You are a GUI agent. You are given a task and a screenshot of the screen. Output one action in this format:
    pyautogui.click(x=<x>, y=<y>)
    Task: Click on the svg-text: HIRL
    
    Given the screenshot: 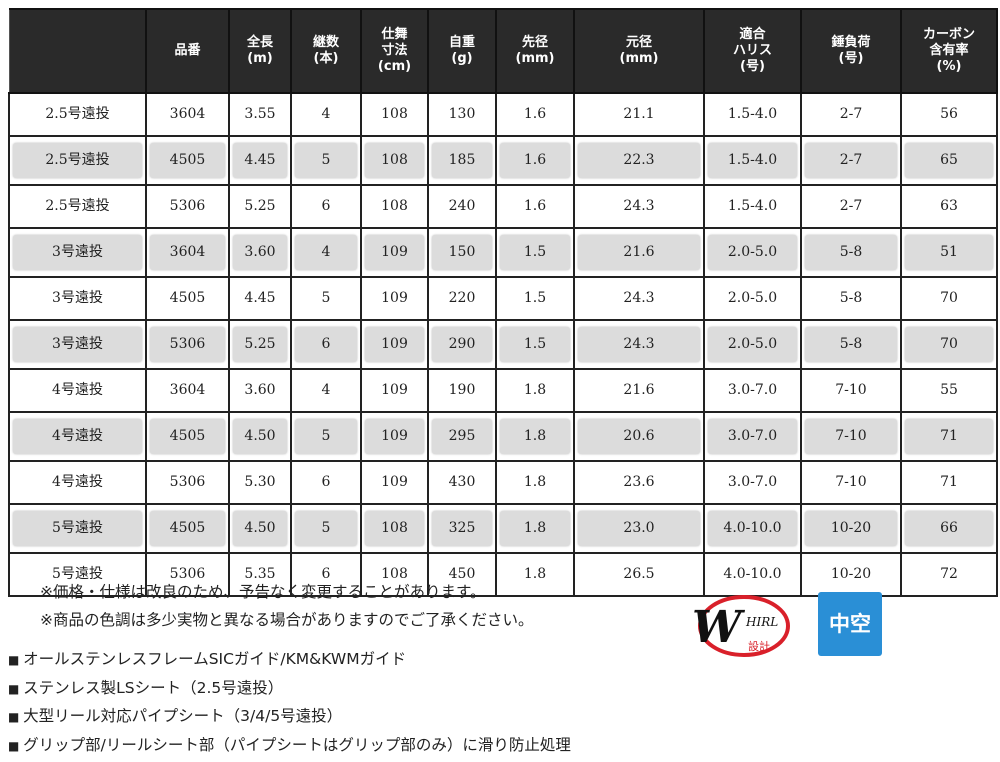 What is the action you would take?
    pyautogui.click(x=761, y=622)
    